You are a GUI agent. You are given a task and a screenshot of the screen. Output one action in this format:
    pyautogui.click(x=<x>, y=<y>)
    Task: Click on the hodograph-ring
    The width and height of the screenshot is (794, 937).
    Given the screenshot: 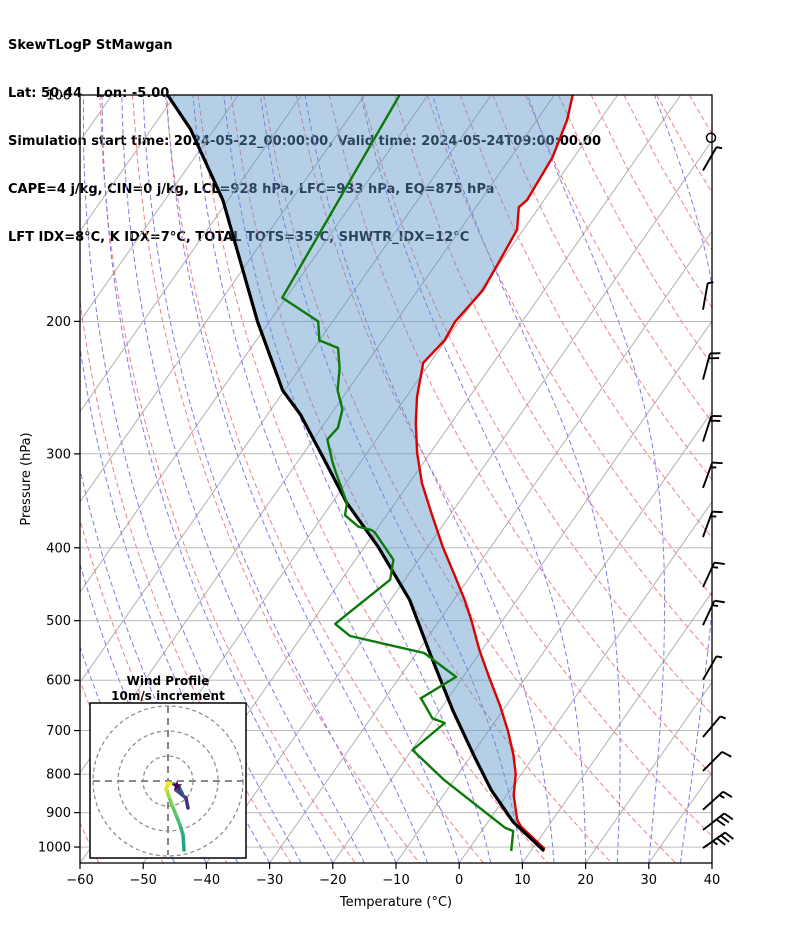 What is the action you would take?
    pyautogui.click(x=168, y=781)
    